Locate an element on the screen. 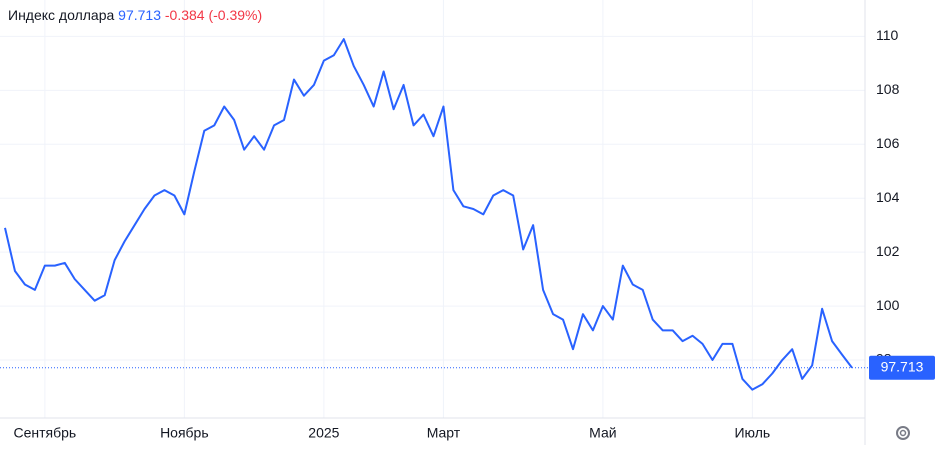 The height and width of the screenshot is (450, 937). change: -0.384 (-0.39%) is located at coordinates (213, 15).